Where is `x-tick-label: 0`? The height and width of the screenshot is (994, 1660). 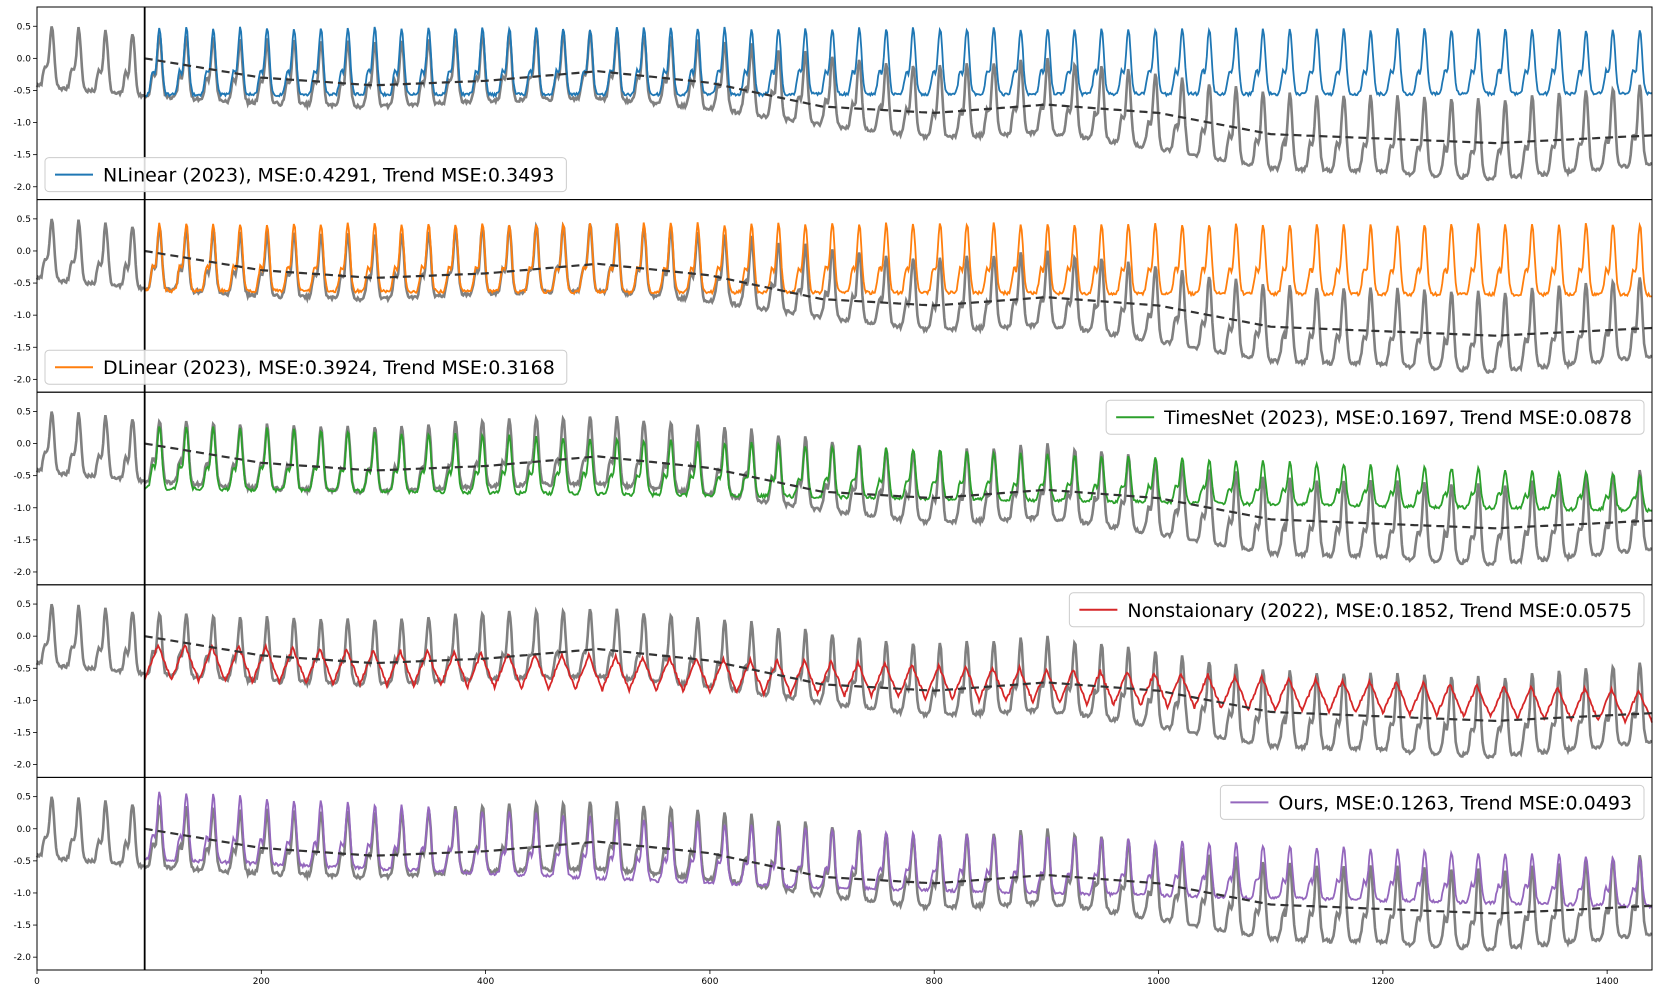
x-tick-label: 0 is located at coordinates (37, 982).